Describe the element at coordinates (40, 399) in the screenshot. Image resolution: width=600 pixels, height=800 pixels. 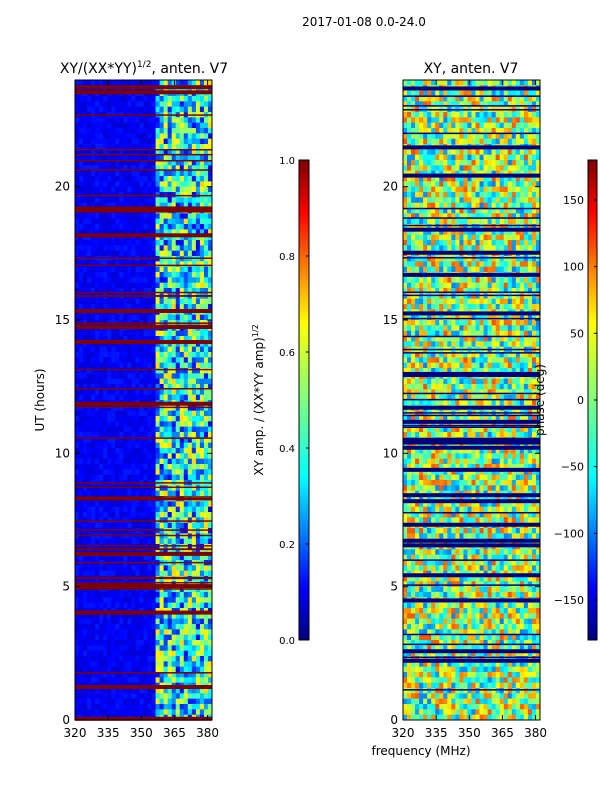
I see `amplitude-ylabel: UT (hours)` at that location.